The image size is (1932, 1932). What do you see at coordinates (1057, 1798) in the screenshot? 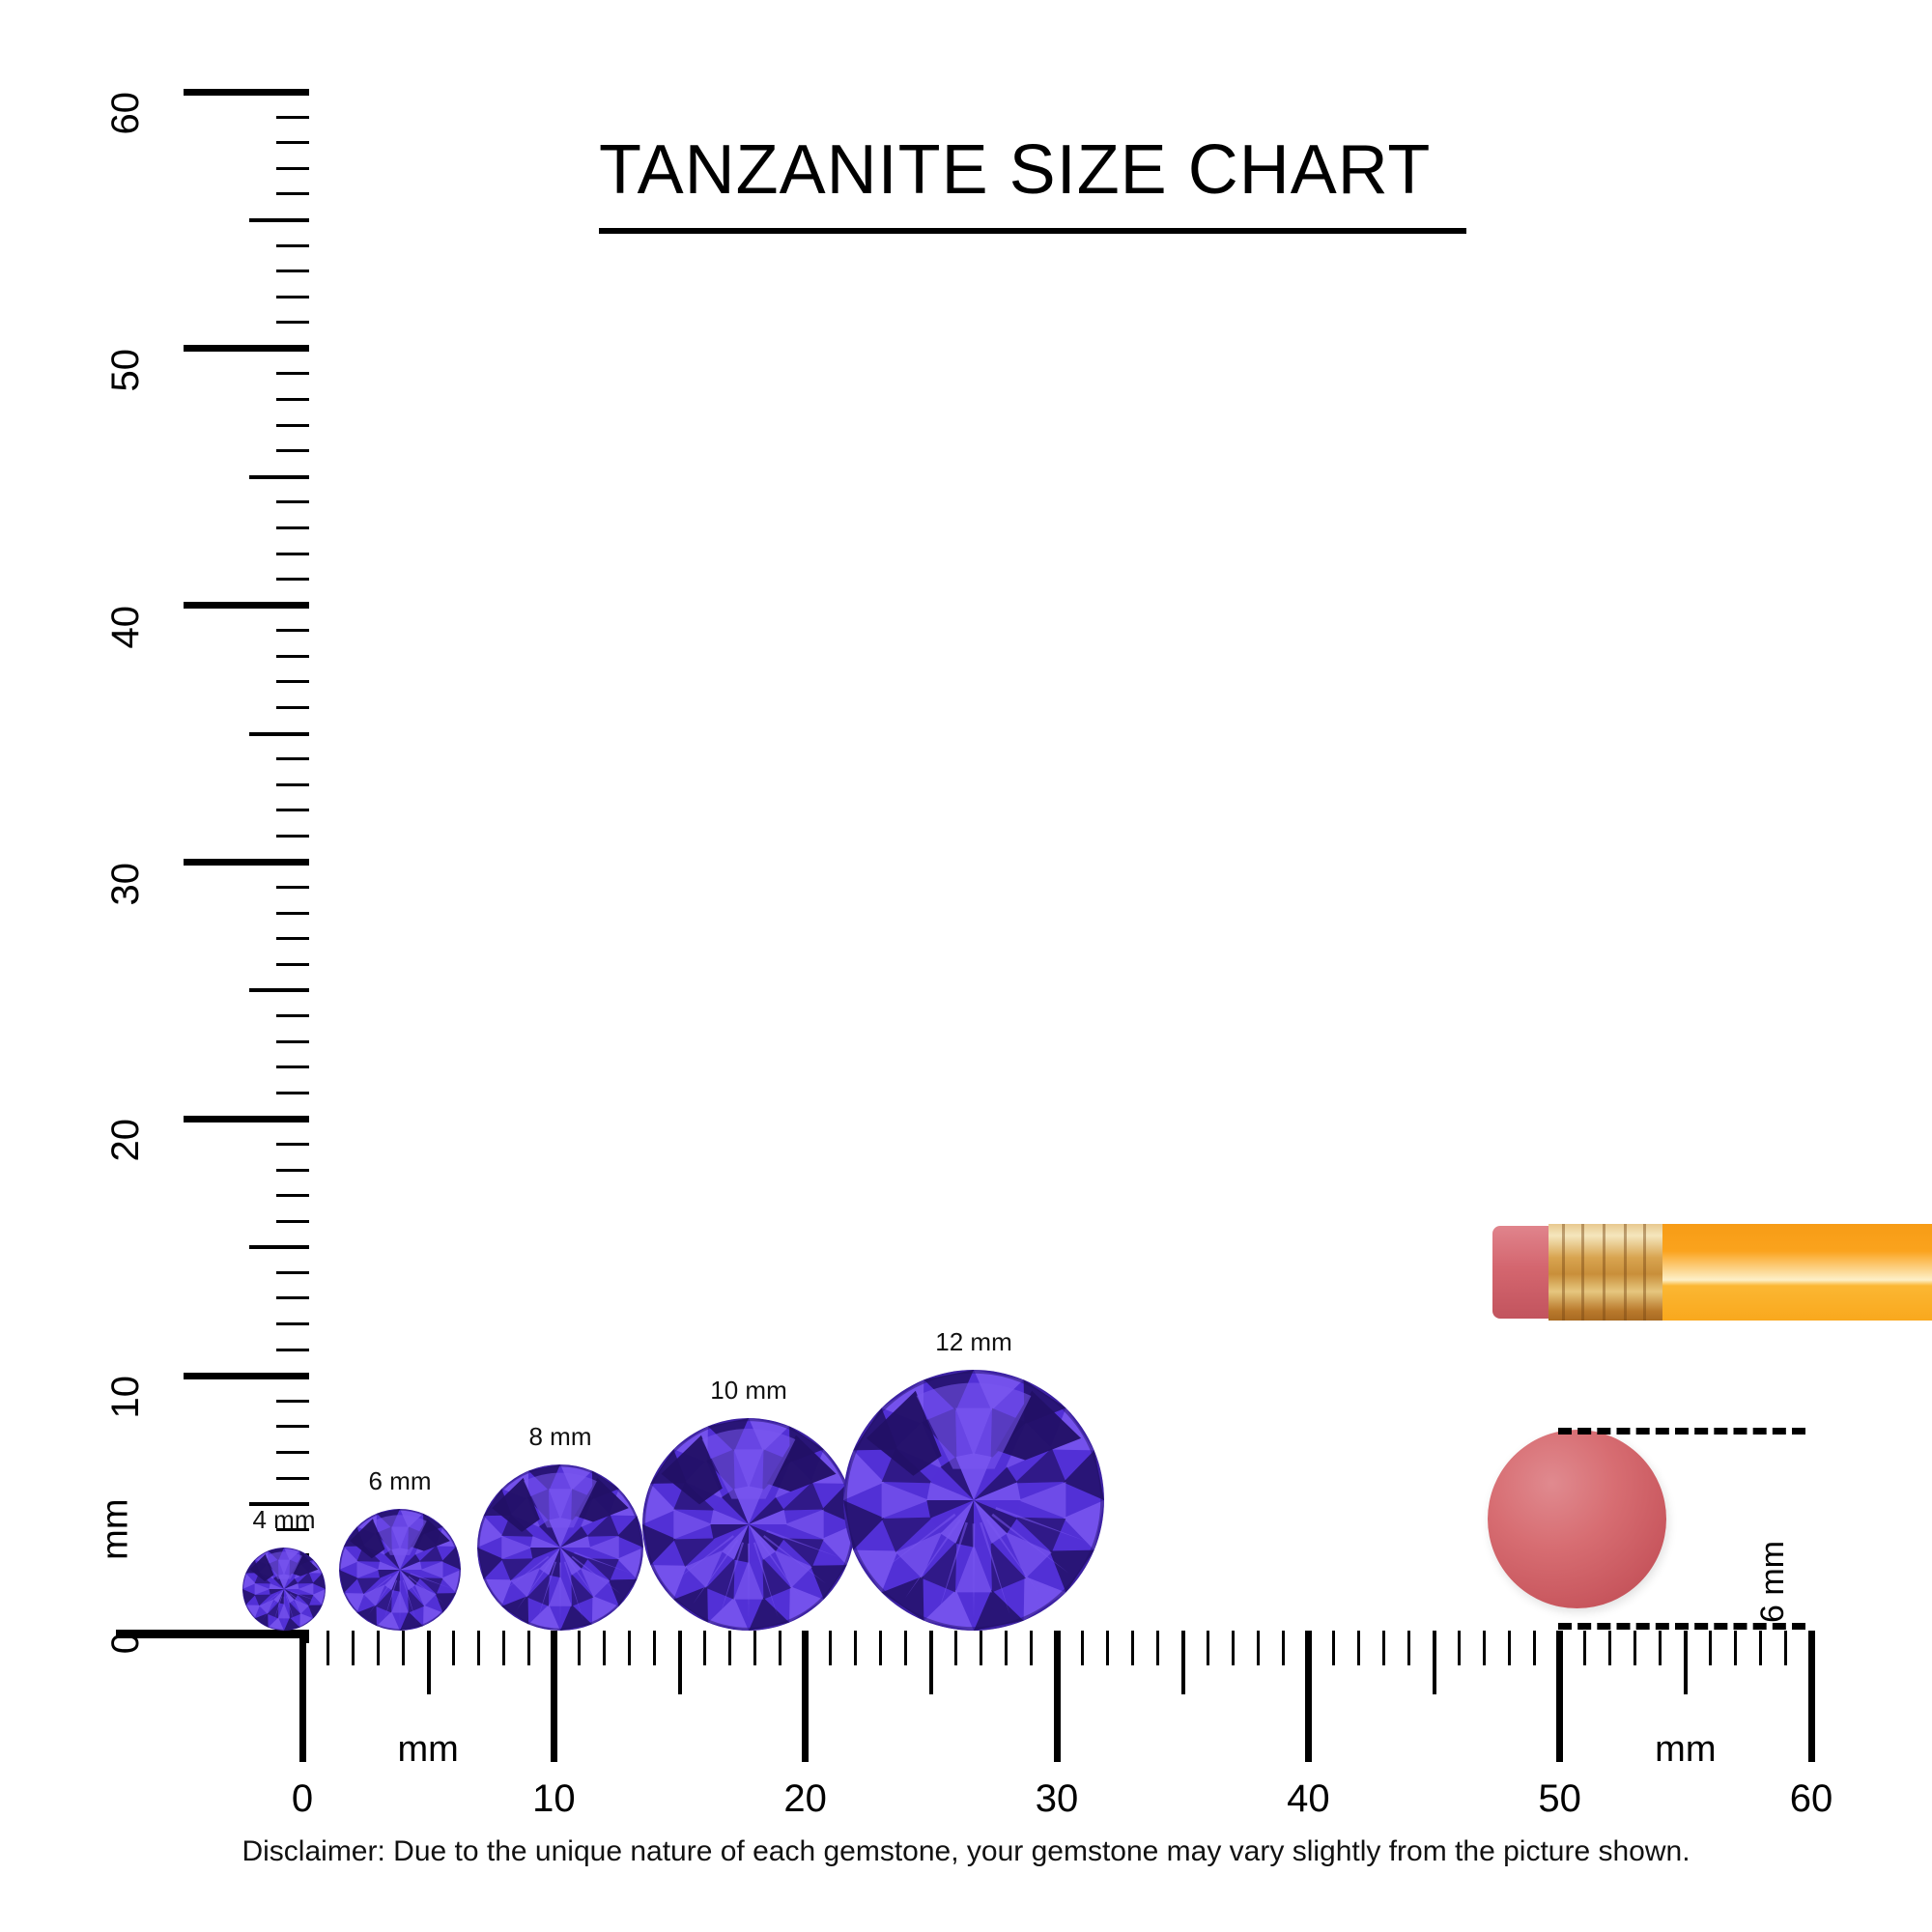
I see `horizontal-ruler-label: 30` at bounding box center [1057, 1798].